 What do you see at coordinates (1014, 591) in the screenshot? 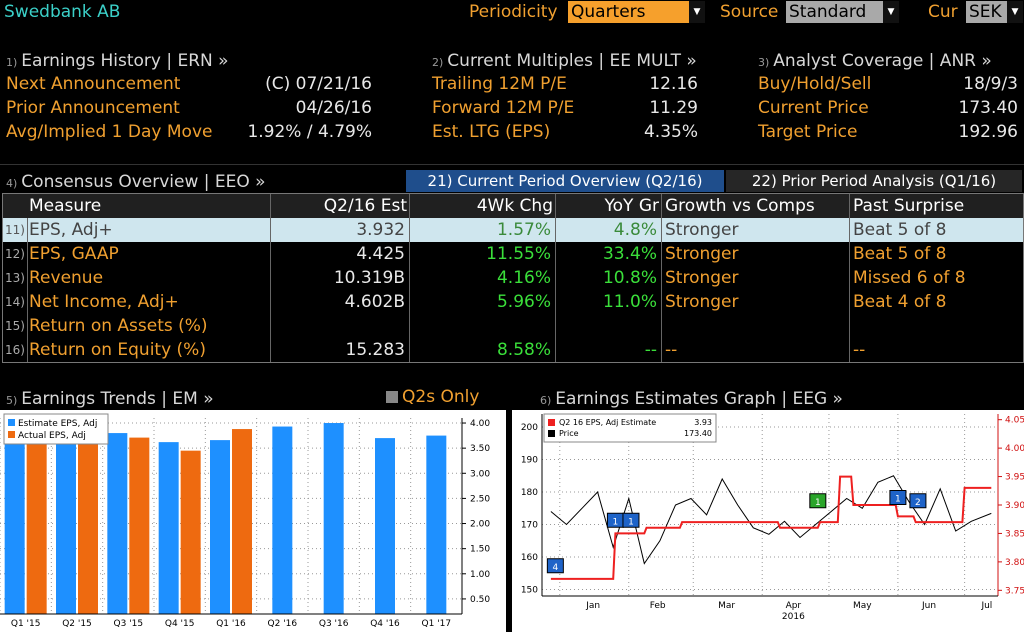
I see `y-right-tick-label: 3.75` at bounding box center [1014, 591].